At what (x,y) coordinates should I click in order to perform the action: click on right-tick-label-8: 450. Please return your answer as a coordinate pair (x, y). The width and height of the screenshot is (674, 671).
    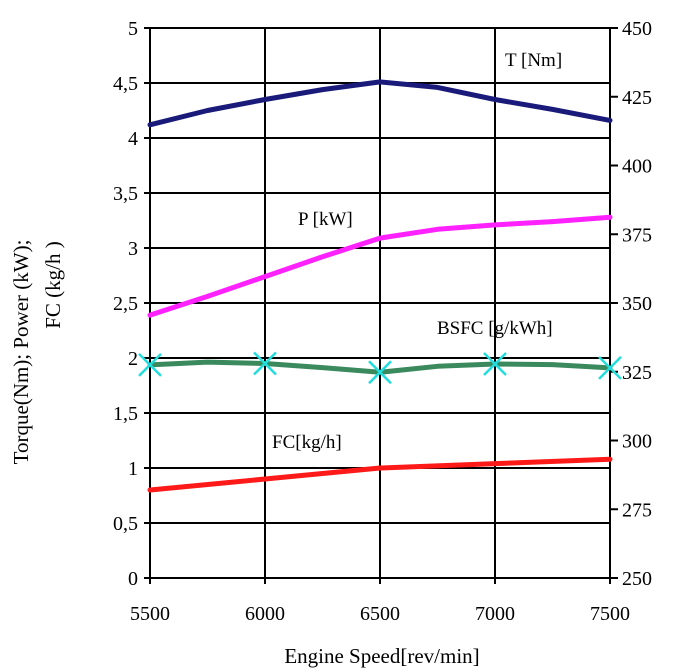
    Looking at the image, I should click on (637, 29).